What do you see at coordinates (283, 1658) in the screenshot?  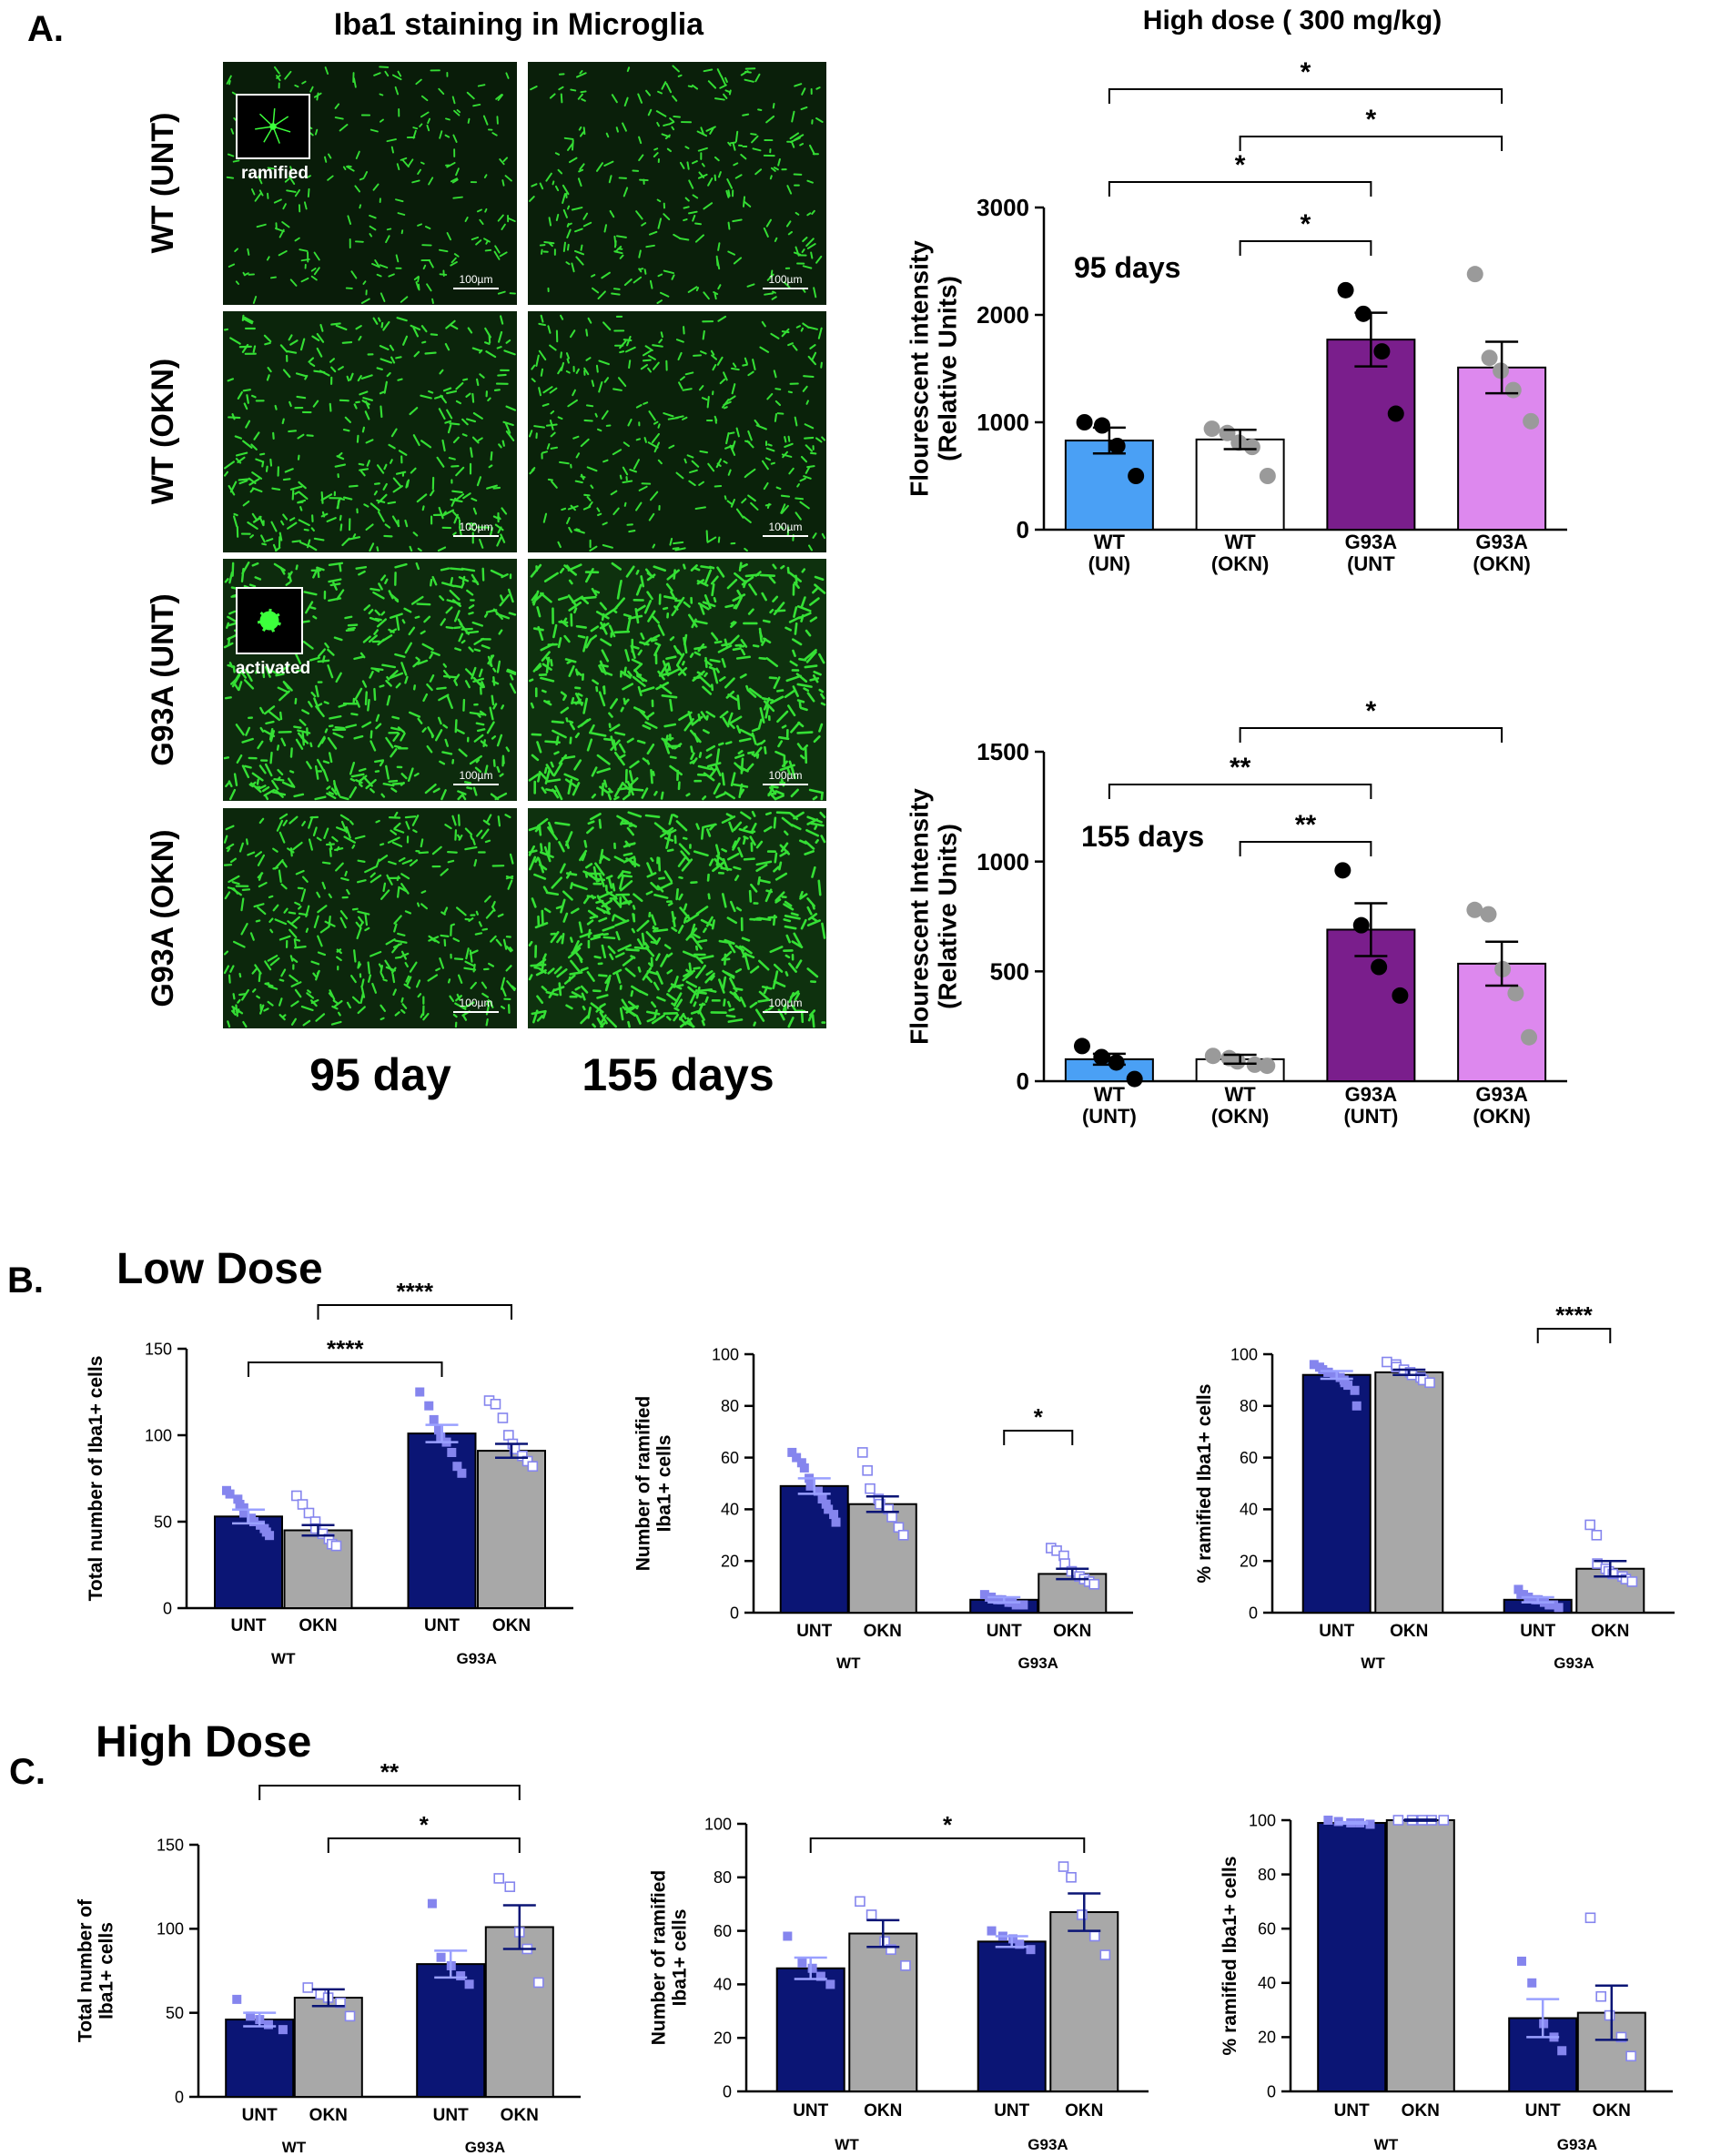 I see `group-label: WT` at bounding box center [283, 1658].